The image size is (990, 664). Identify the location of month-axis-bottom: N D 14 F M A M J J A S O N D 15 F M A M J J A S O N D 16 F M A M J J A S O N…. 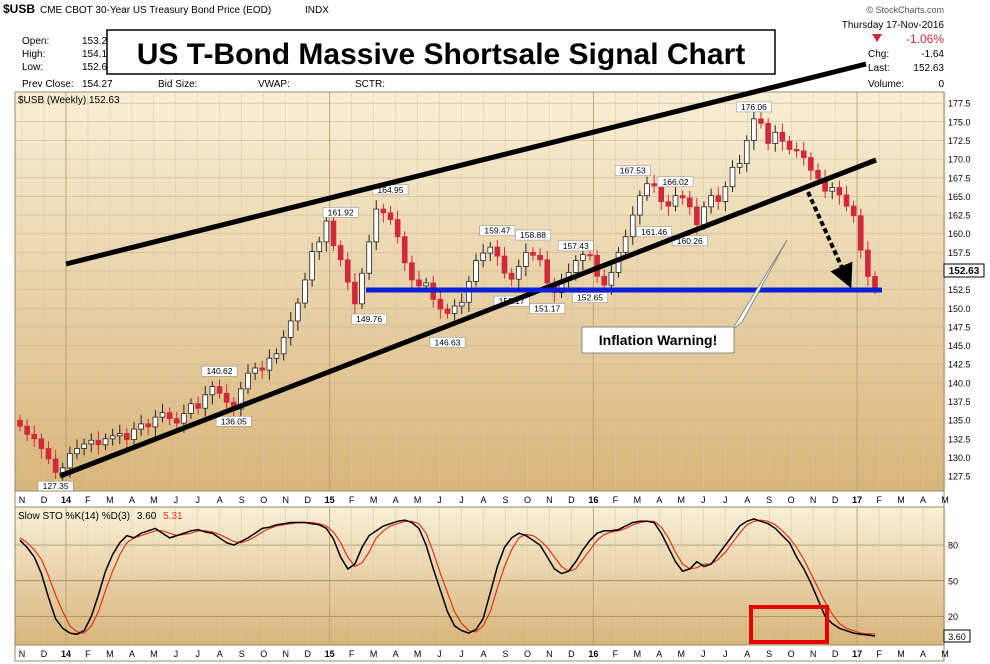
(484, 654).